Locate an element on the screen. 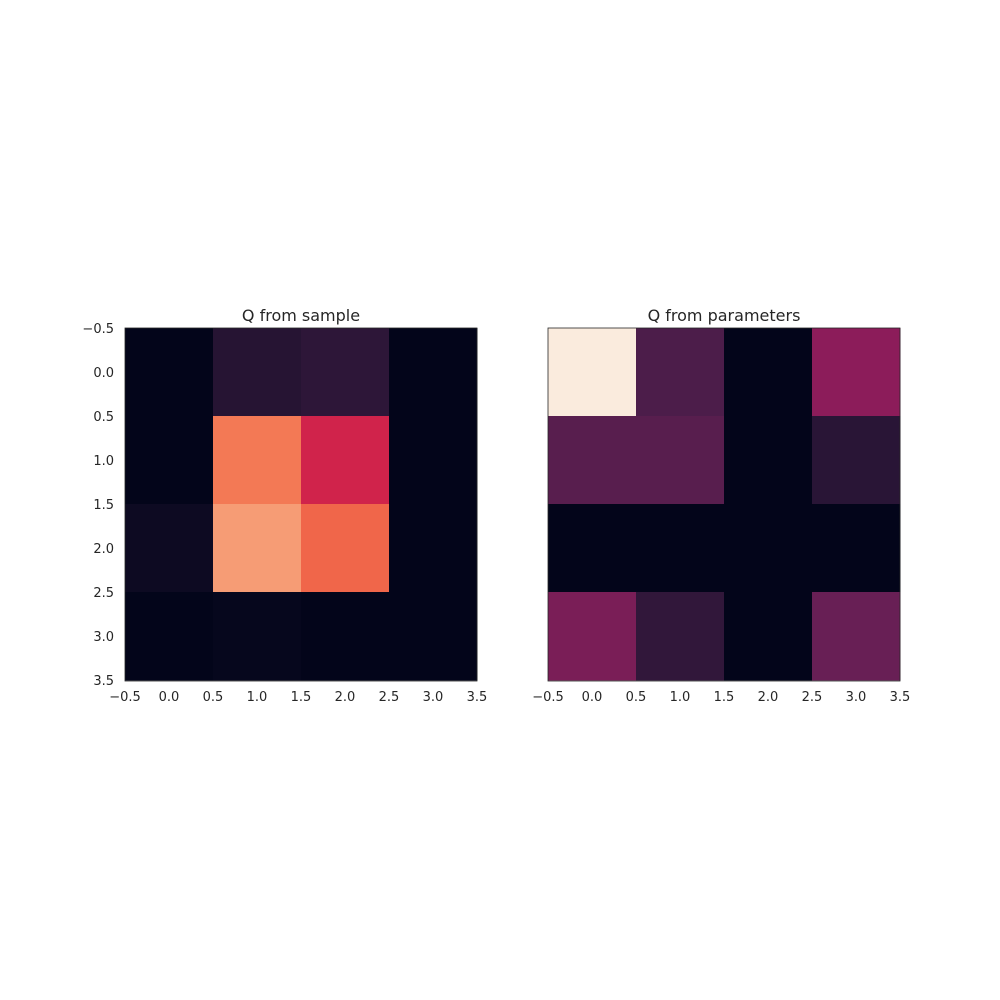  y-tick-label: 3.5 is located at coordinates (103, 681).